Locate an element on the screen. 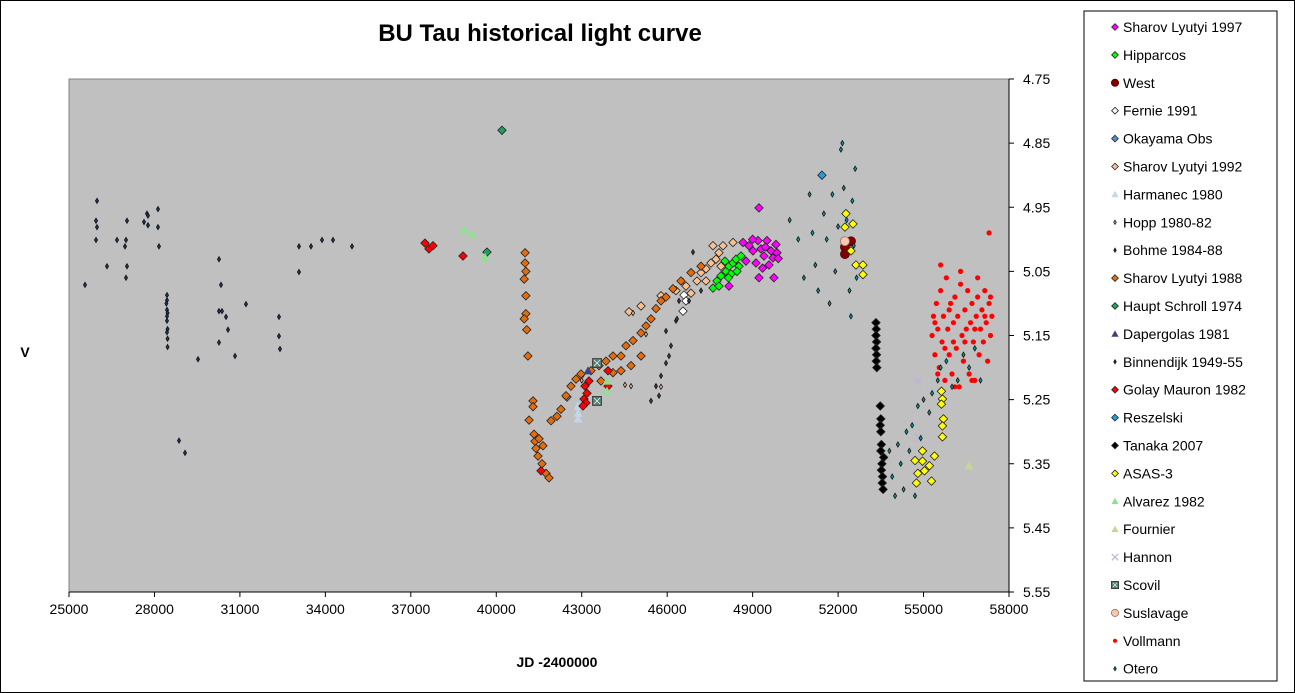 The image size is (1295, 693). x-tick-label: 43000 is located at coordinates (581, 609).